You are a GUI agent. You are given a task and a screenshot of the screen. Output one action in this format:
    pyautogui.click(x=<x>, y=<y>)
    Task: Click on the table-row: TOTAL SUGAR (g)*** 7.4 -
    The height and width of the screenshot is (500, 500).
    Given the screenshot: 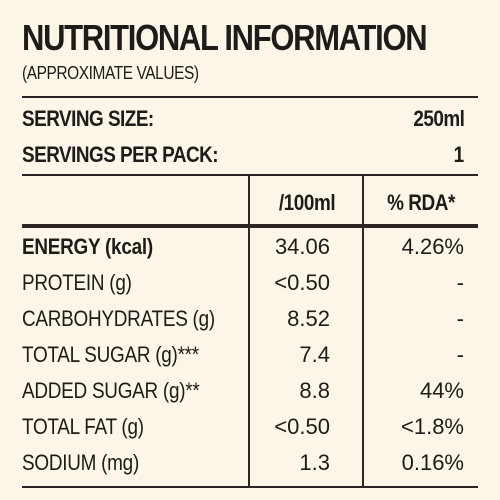 What is the action you would take?
    pyautogui.click(x=250, y=355)
    